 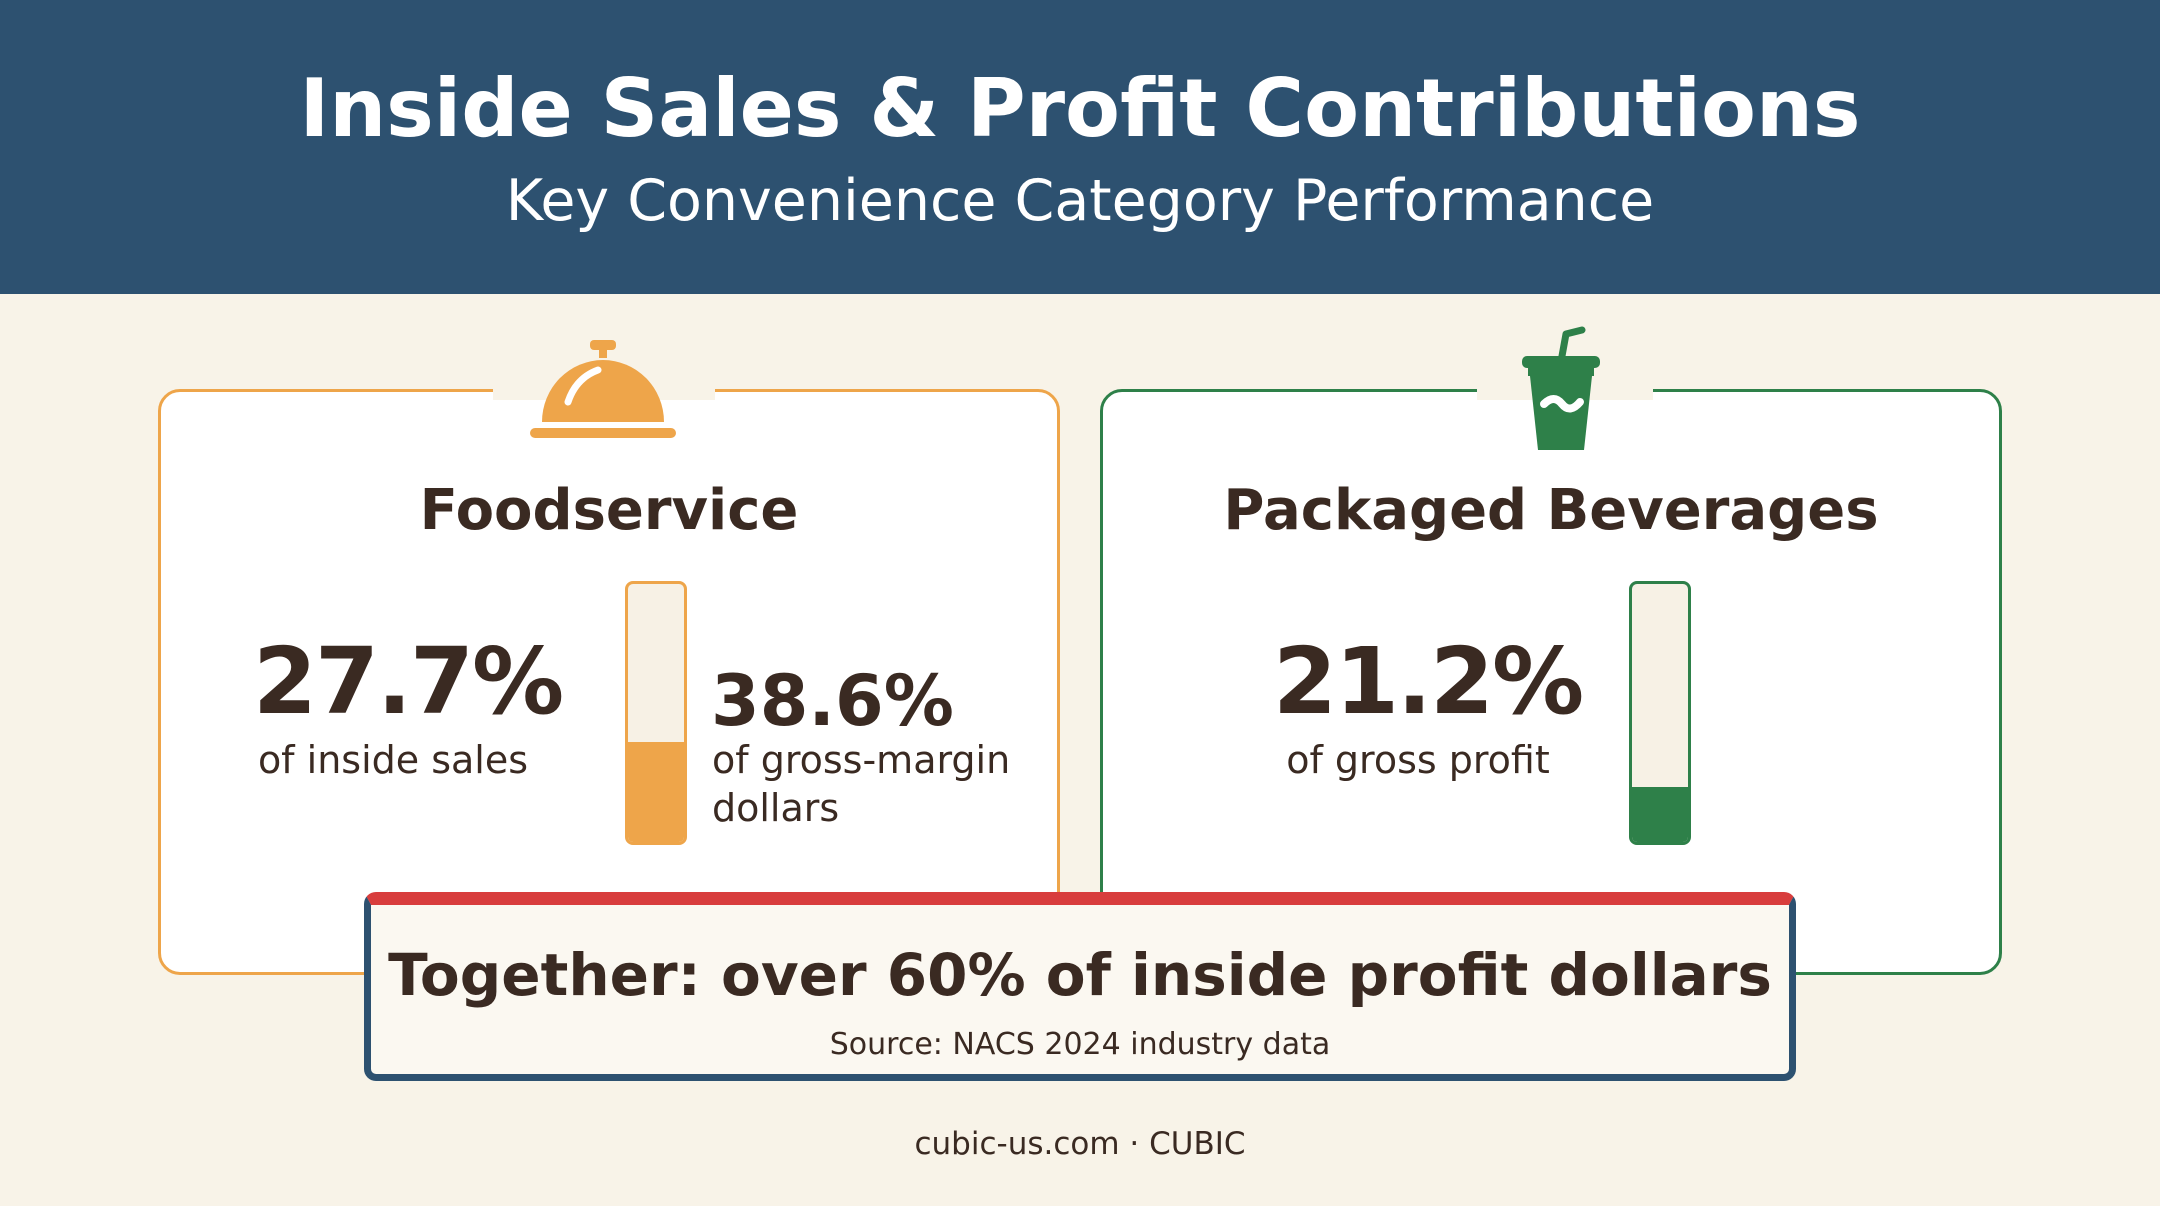 What do you see at coordinates (1660, 713) in the screenshot?
I see `beverages-gauge` at bounding box center [1660, 713].